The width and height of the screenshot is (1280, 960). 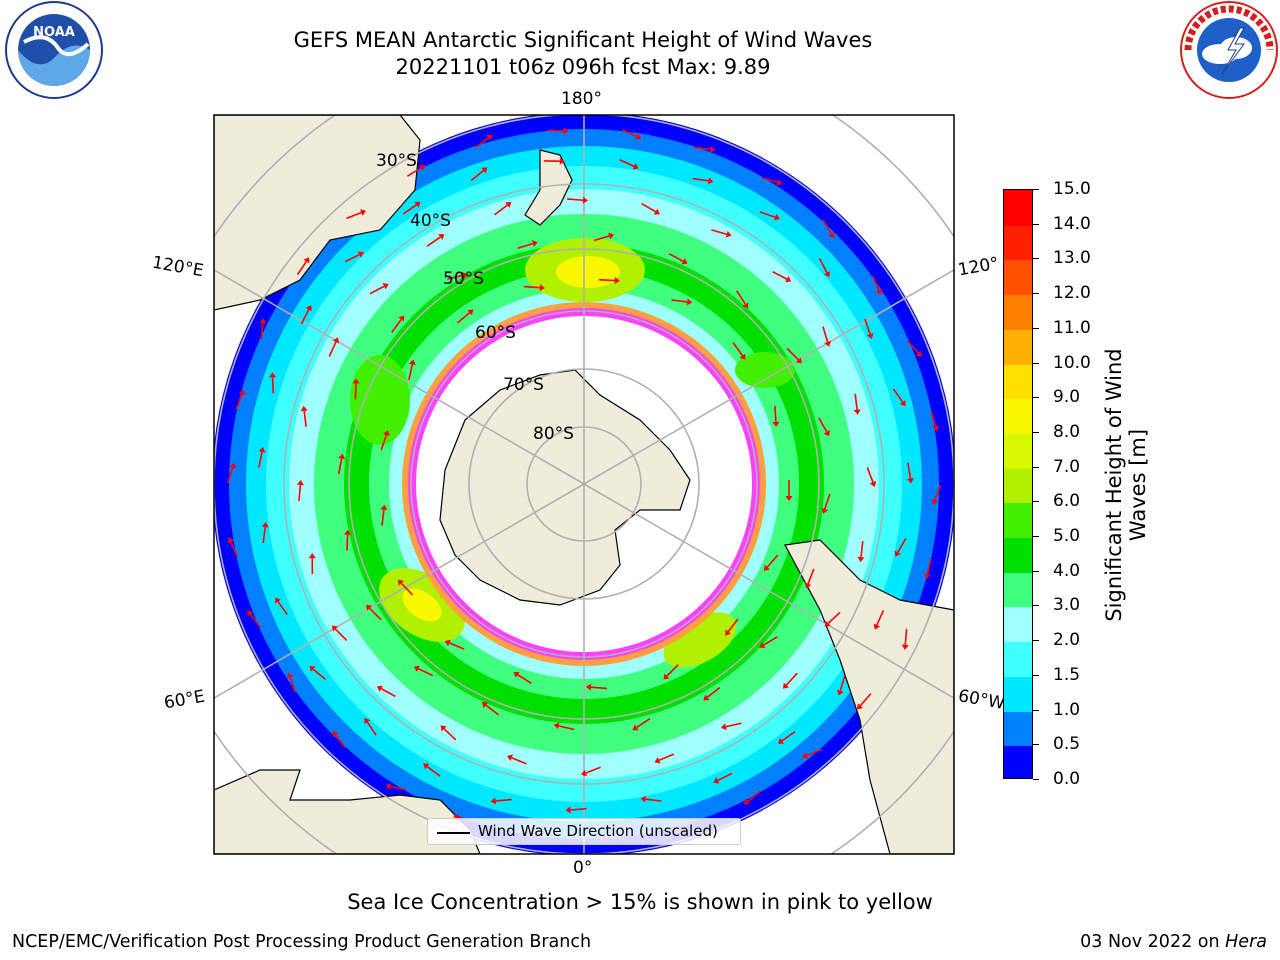 I want to click on australia, so click(x=317, y=213).